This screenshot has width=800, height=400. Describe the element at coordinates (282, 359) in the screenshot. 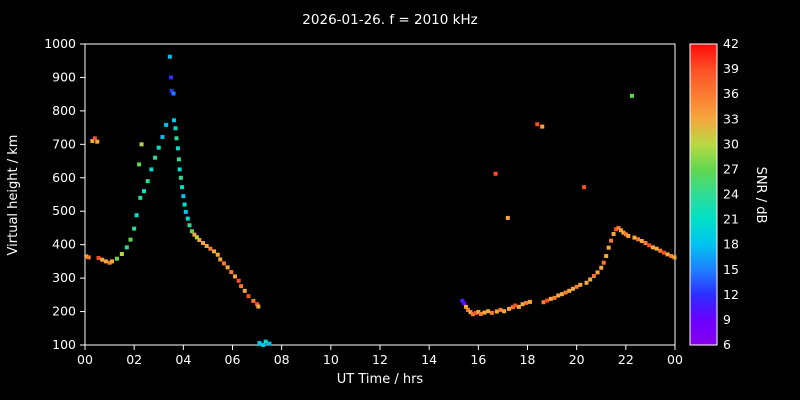

I see `x-tick-label: 08` at that location.